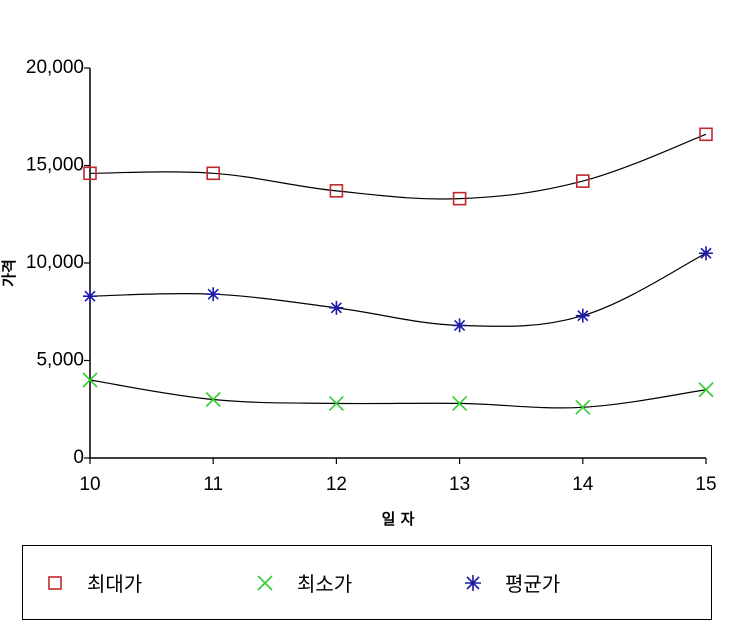 This screenshot has height=630, width=730. What do you see at coordinates (55, 582) in the screenshot?
I see `square-marker-icon` at bounding box center [55, 582].